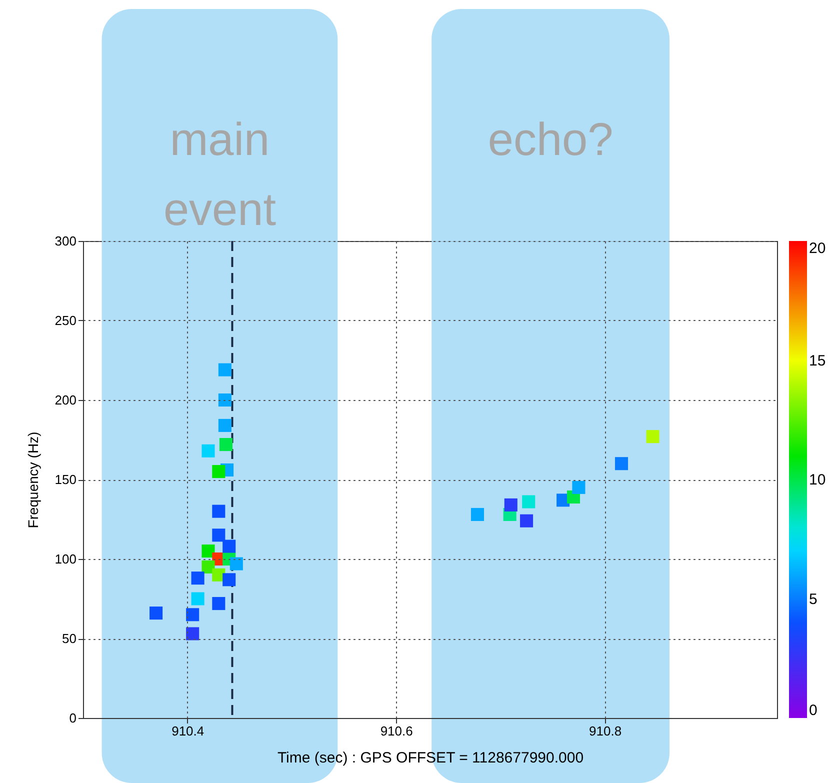 This screenshot has height=783, width=831. What do you see at coordinates (817, 361) in the screenshot?
I see `color-bar-label: 15` at bounding box center [817, 361].